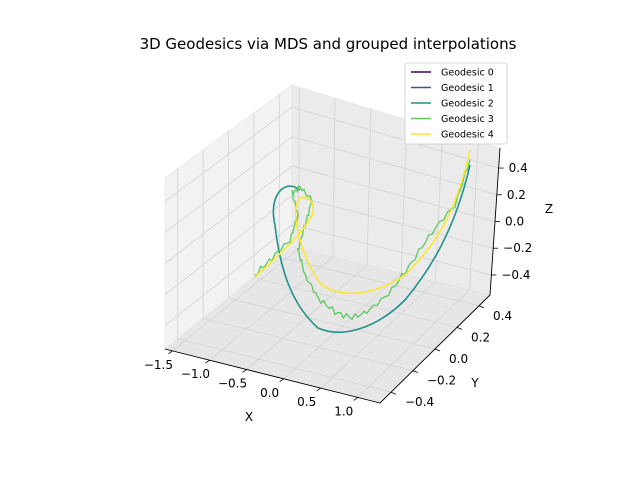  What do you see at coordinates (195, 374) in the screenshot?
I see `x-tick-label: −1.0` at bounding box center [195, 374].